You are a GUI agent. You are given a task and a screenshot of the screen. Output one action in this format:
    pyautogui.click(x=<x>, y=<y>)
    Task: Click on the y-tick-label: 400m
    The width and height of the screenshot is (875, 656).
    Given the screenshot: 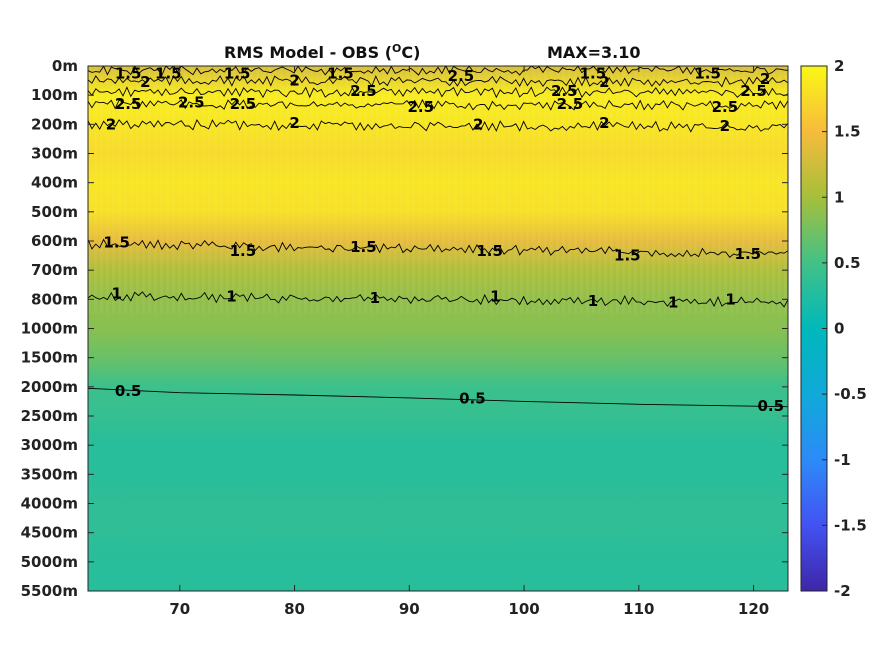 What is the action you would take?
    pyautogui.click(x=54, y=183)
    